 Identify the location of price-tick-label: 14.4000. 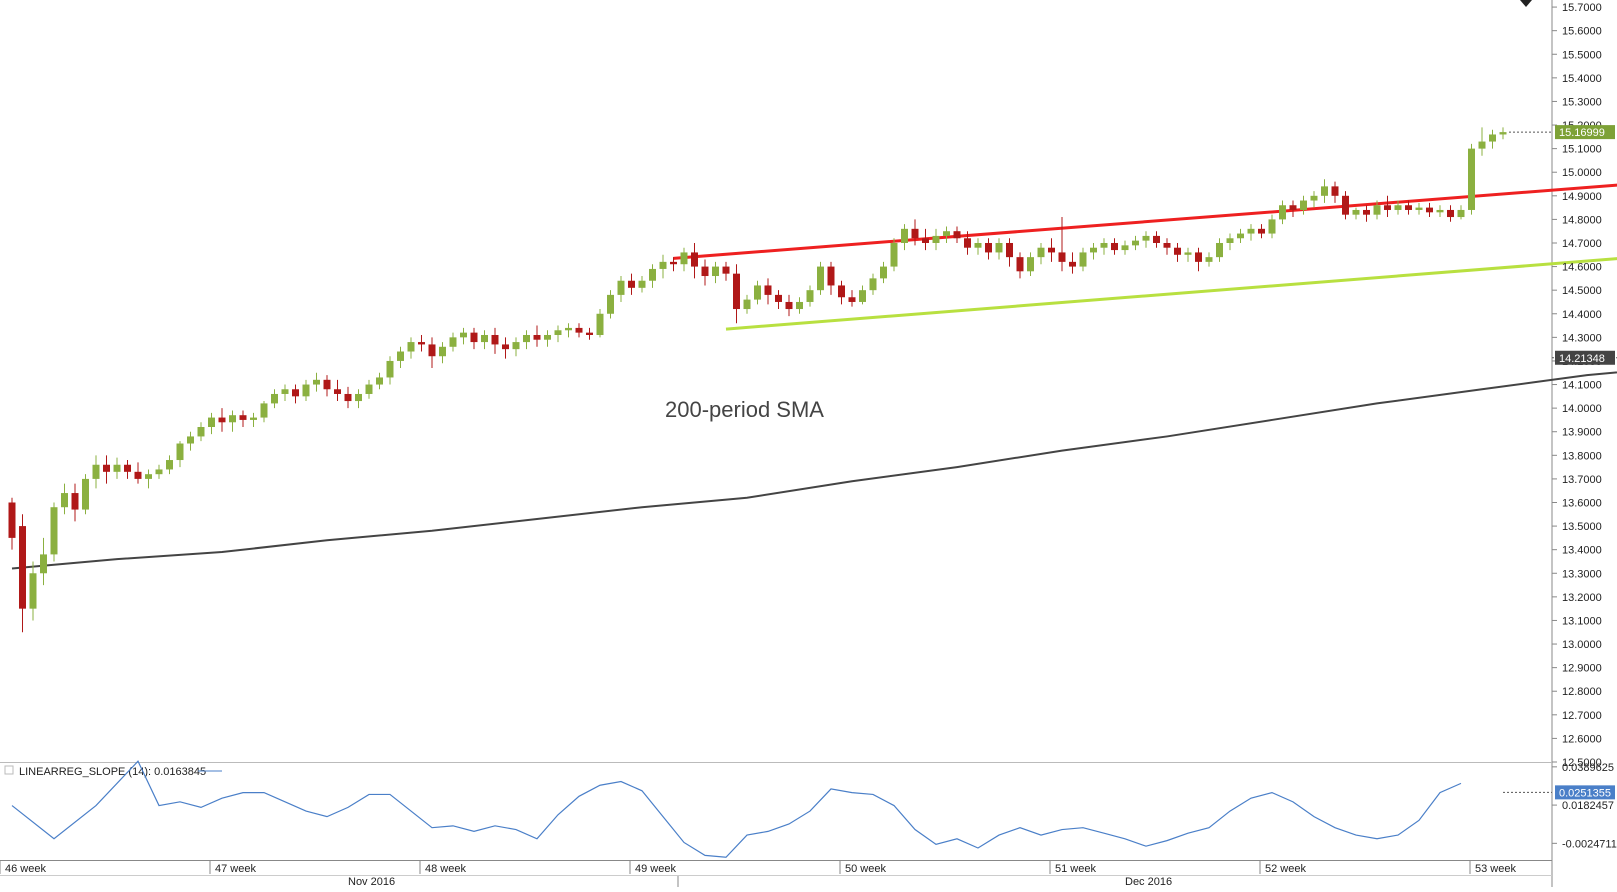
(1582, 315).